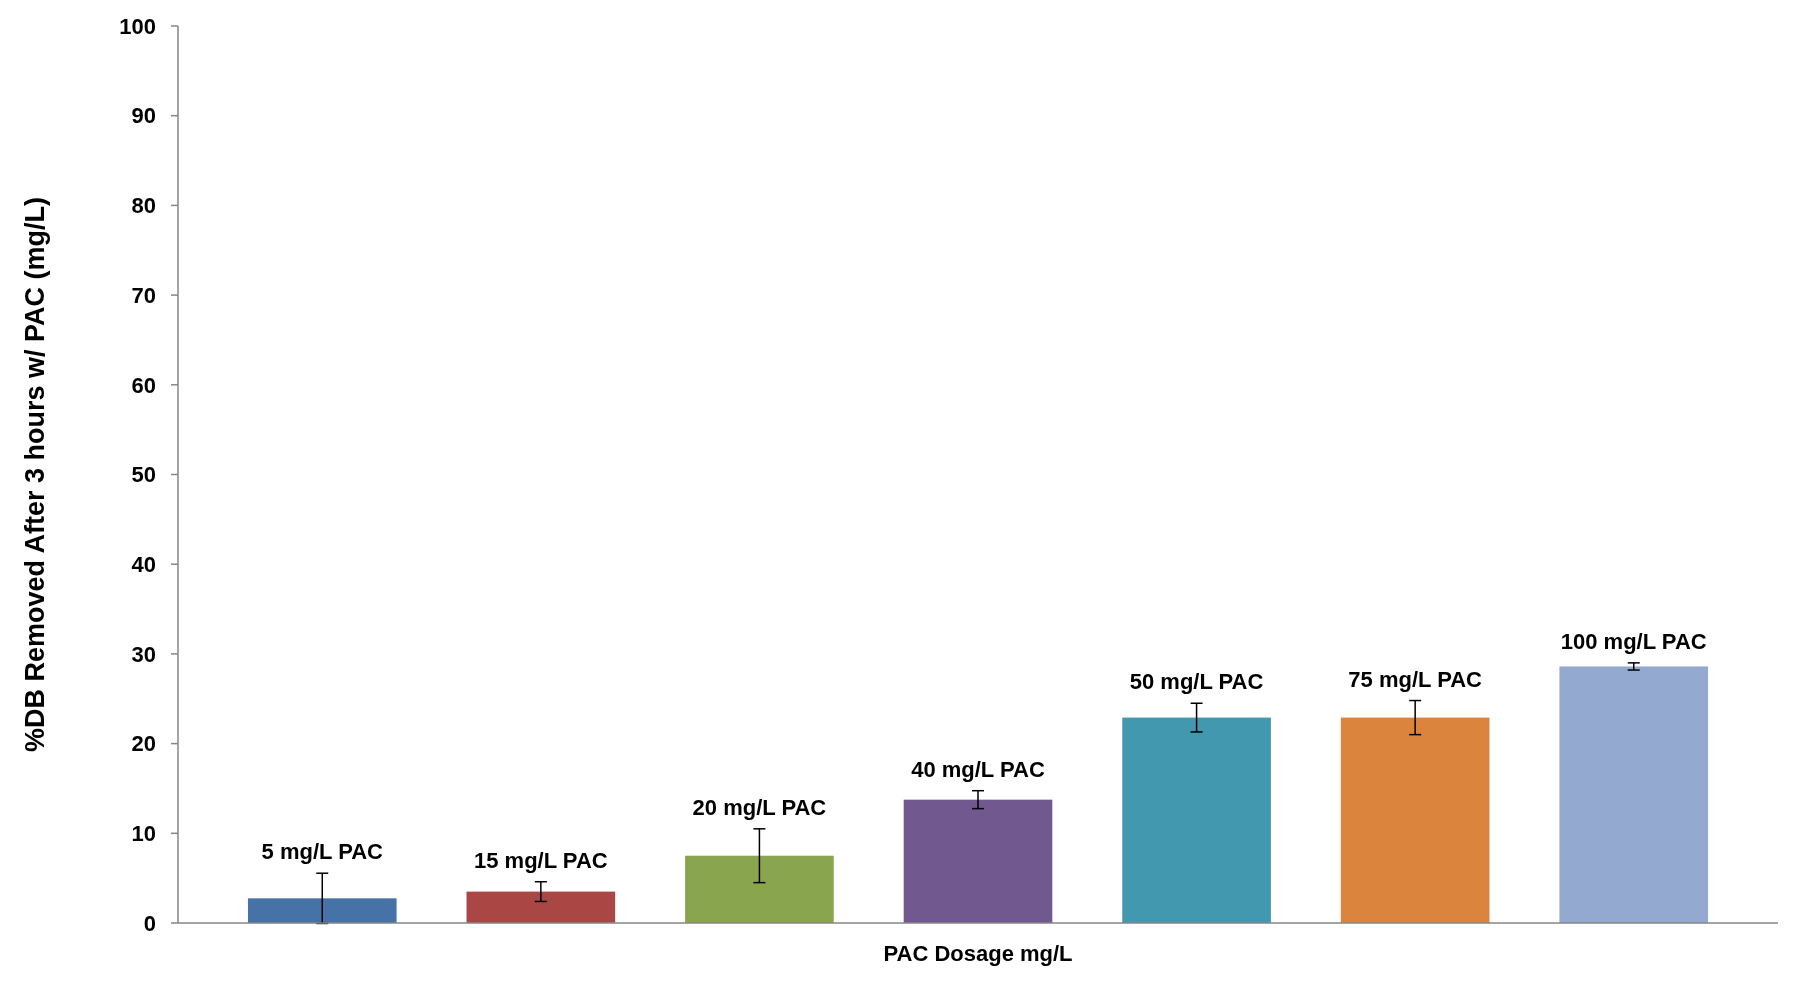  What do you see at coordinates (143, 116) in the screenshot?
I see `y-tick-label: 90` at bounding box center [143, 116].